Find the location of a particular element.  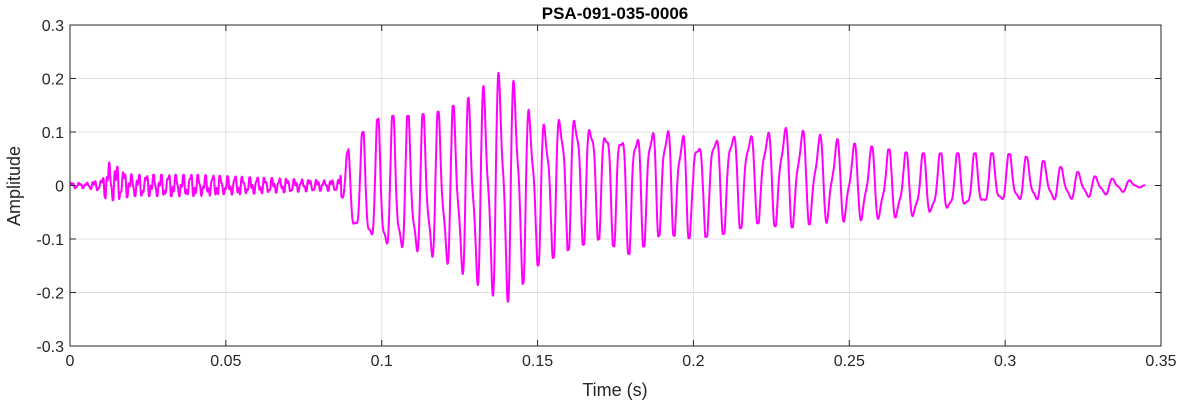

x-axis-title: Time (s) is located at coordinates (614, 390).